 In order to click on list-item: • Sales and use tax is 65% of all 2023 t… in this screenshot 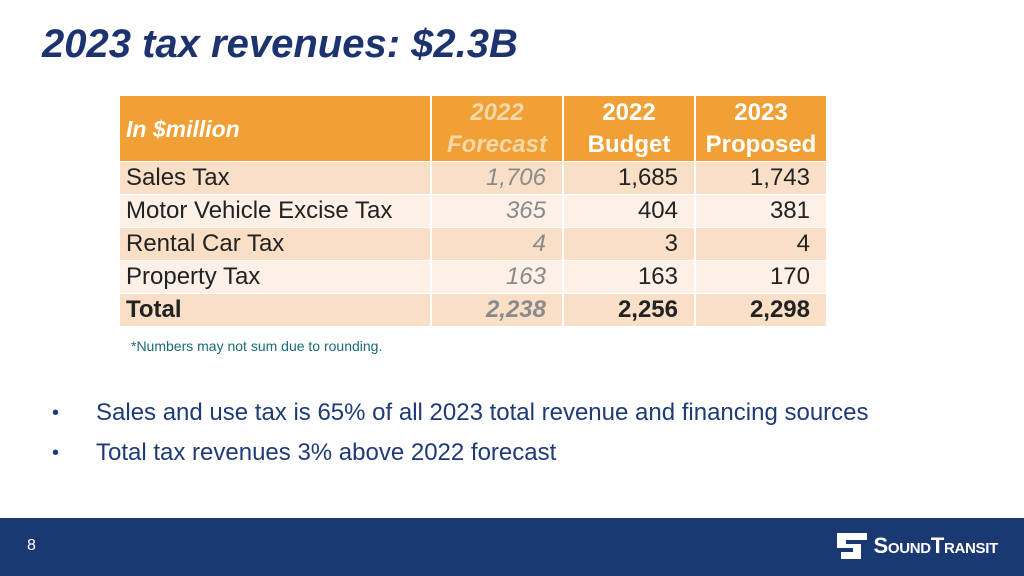, I will do `click(460, 413)`.